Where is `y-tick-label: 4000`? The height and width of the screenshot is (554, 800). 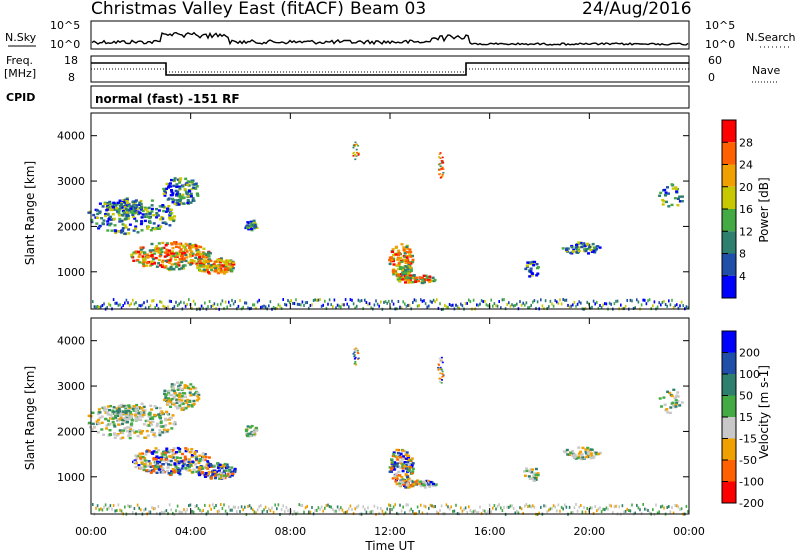
y-tick-label: 4000 is located at coordinates (71, 341).